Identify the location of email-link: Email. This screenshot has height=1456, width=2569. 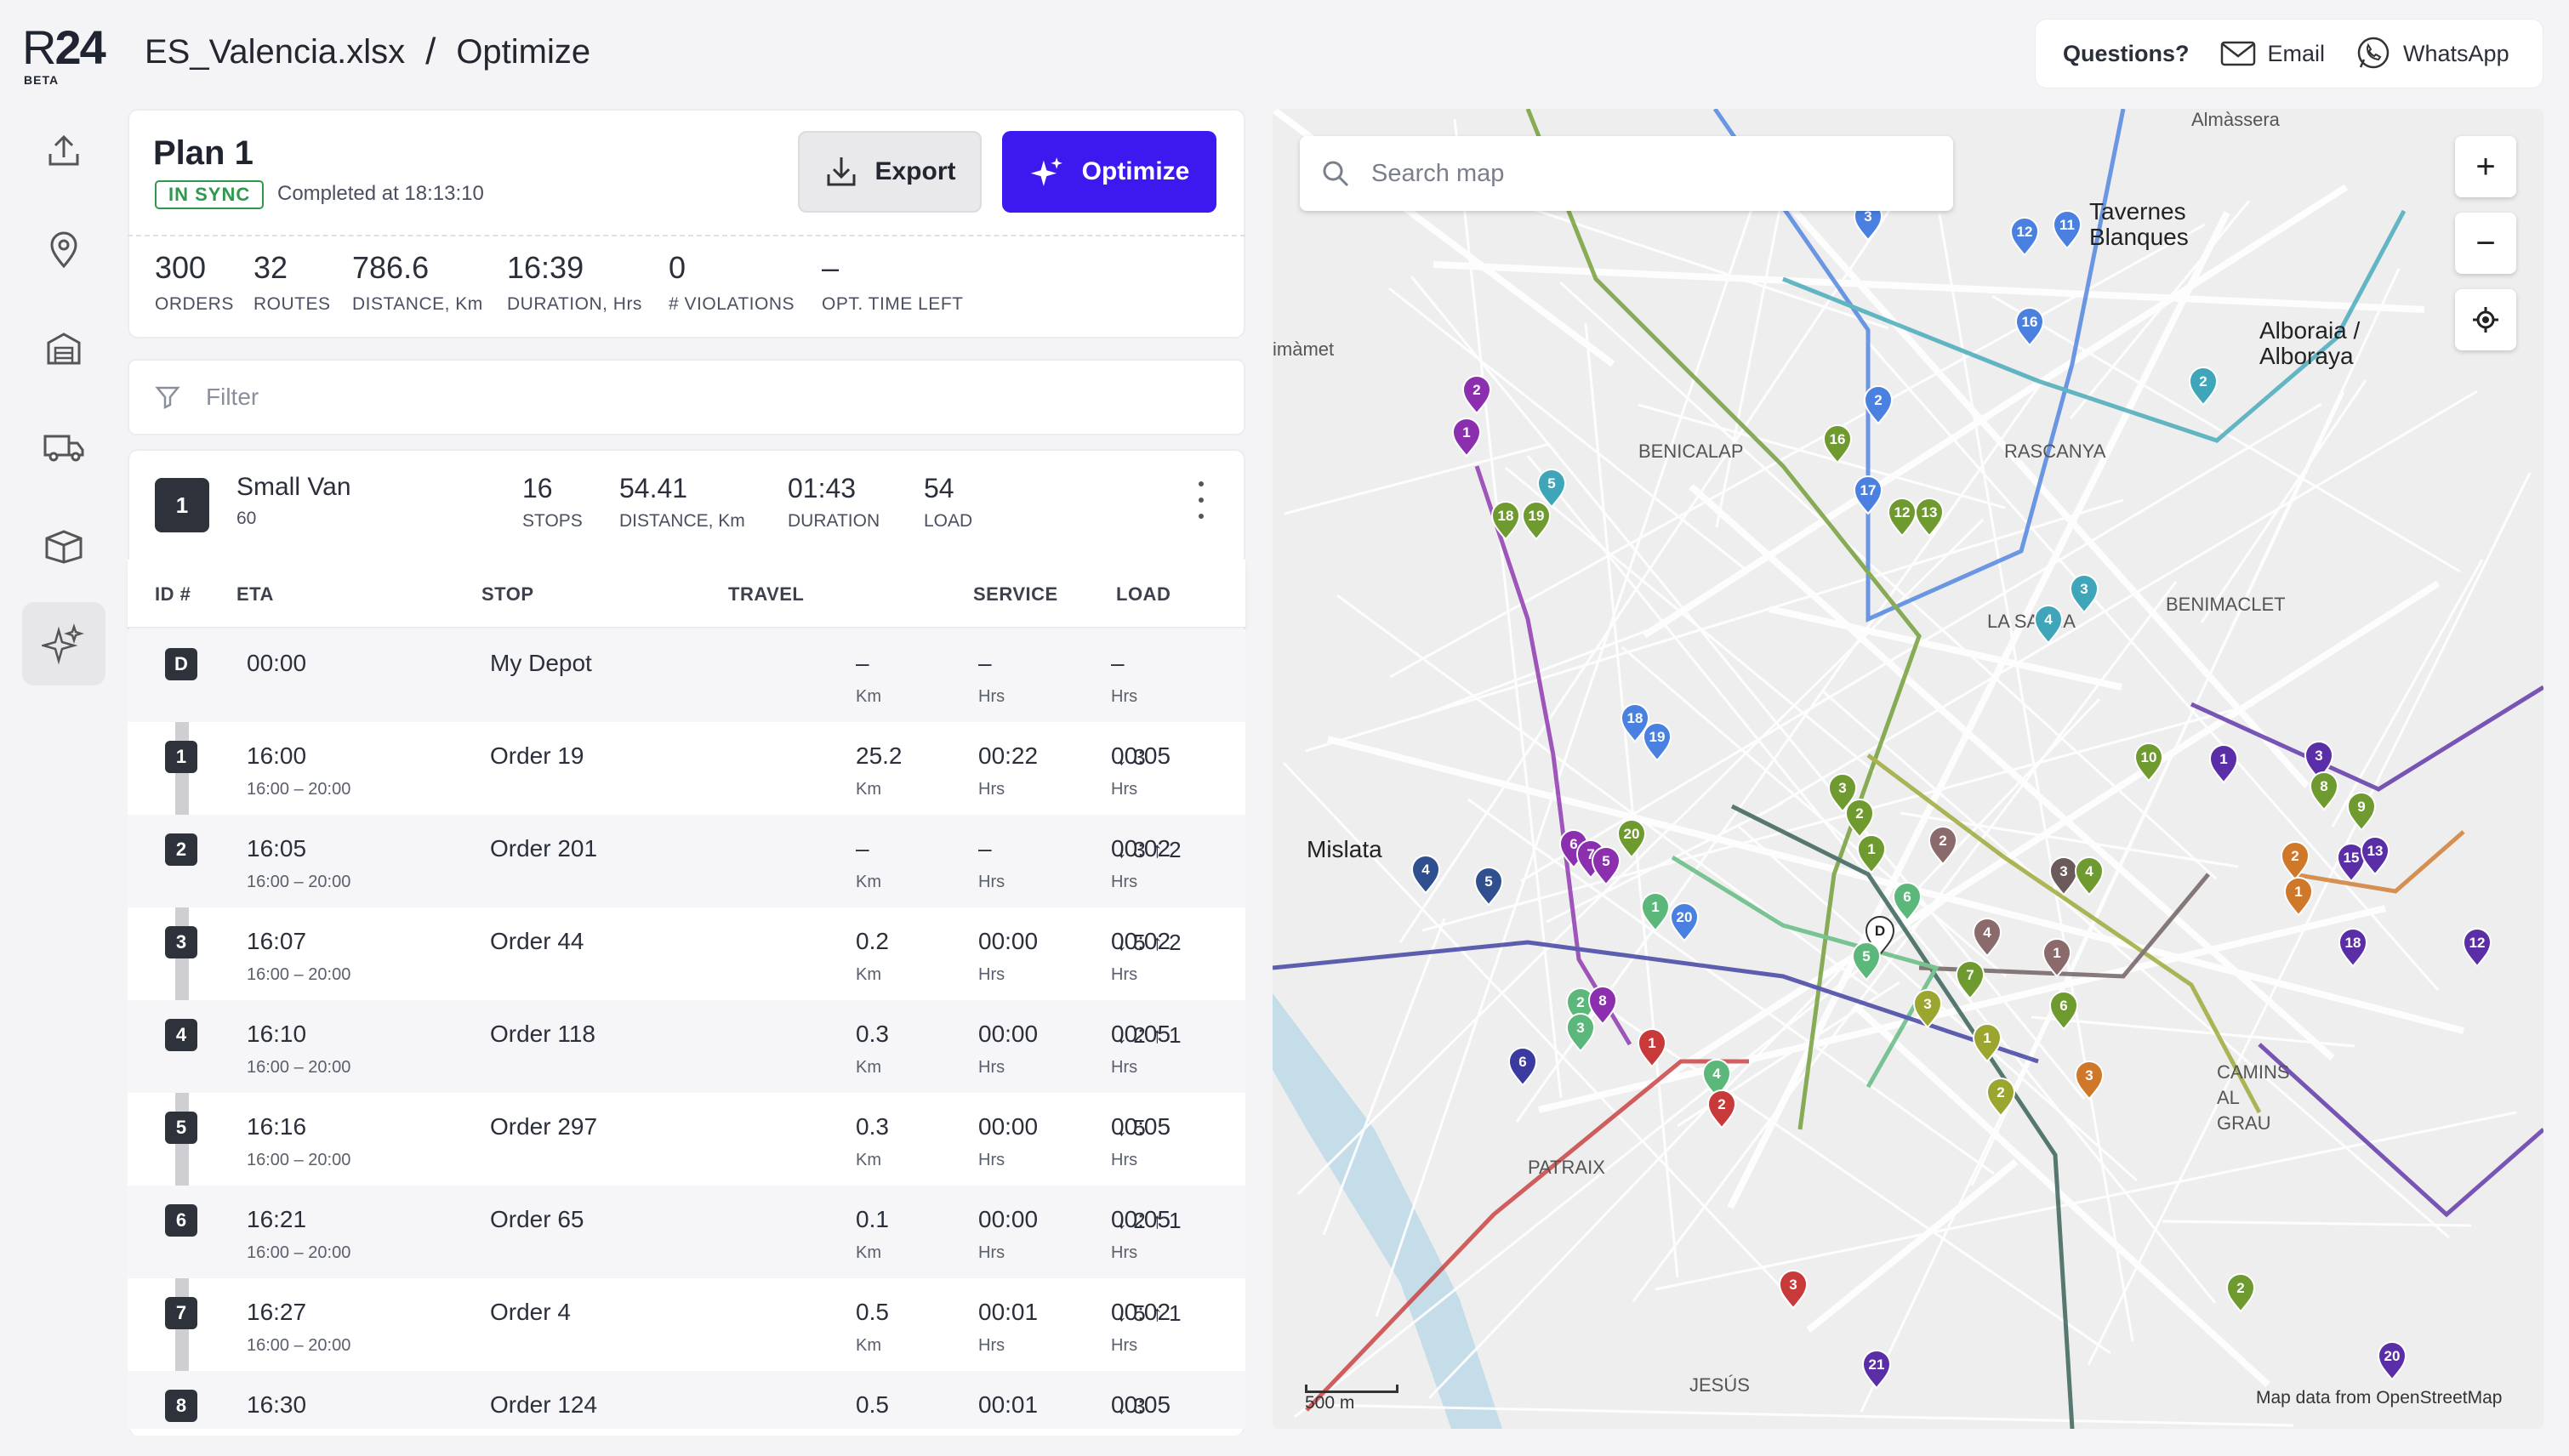
(2272, 53).